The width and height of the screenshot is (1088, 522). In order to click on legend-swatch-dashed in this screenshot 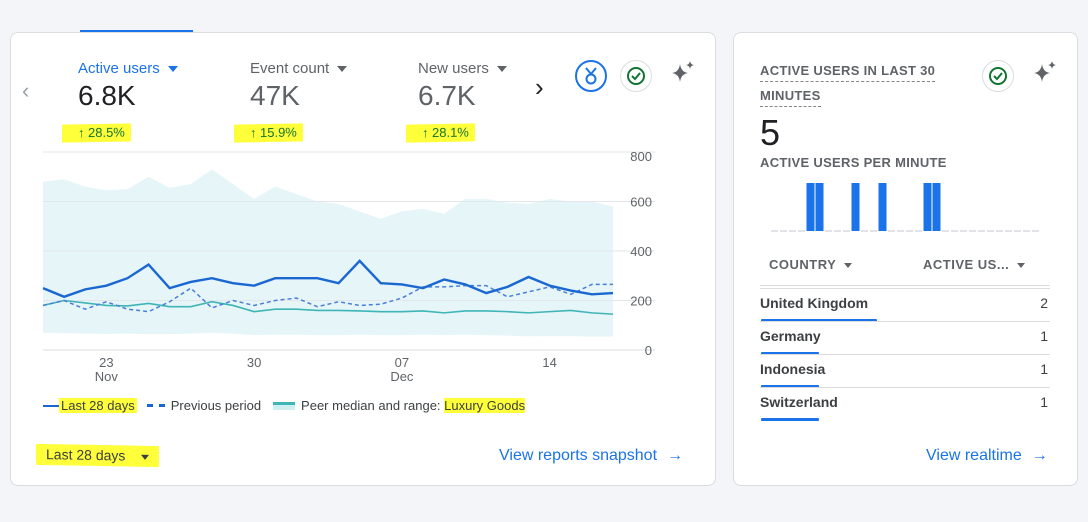, I will do `click(155, 405)`.